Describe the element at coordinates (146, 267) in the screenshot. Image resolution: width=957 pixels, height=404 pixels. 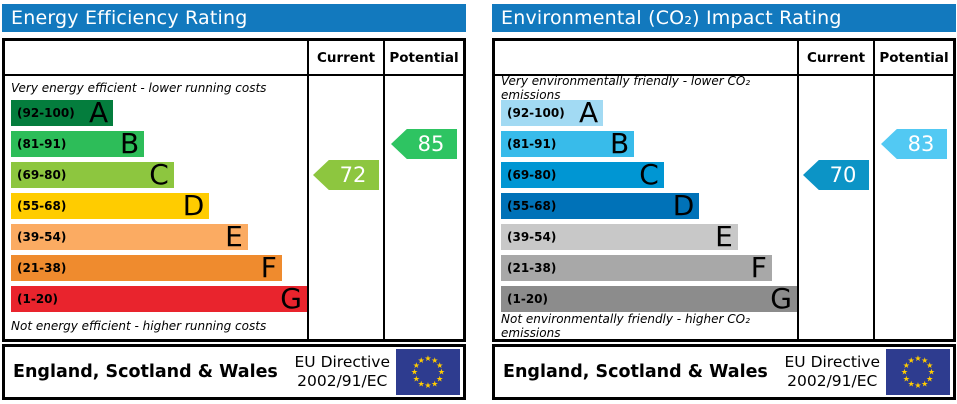
I see `band-bar-f: (21-38) F` at that location.